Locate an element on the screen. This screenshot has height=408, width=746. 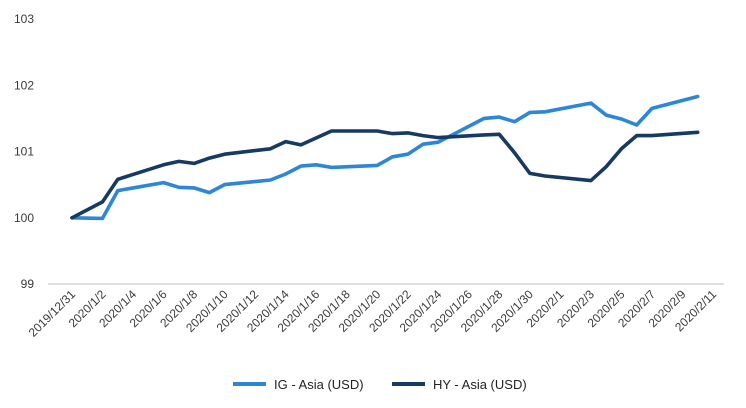
y-axis-ticks: 99 100 101 102 103 is located at coordinates (24, 151).